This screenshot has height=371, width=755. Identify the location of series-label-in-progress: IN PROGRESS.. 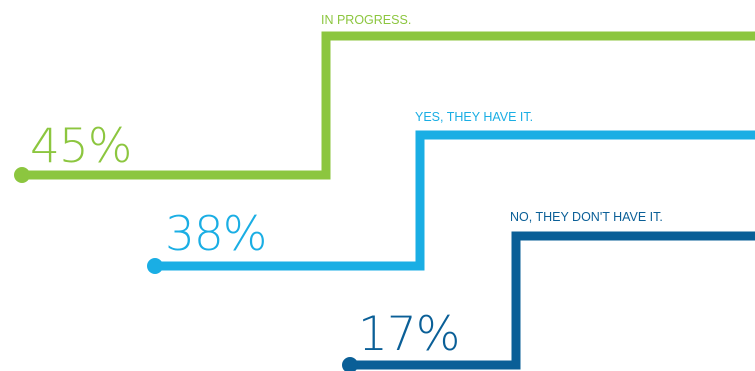
(366, 20).